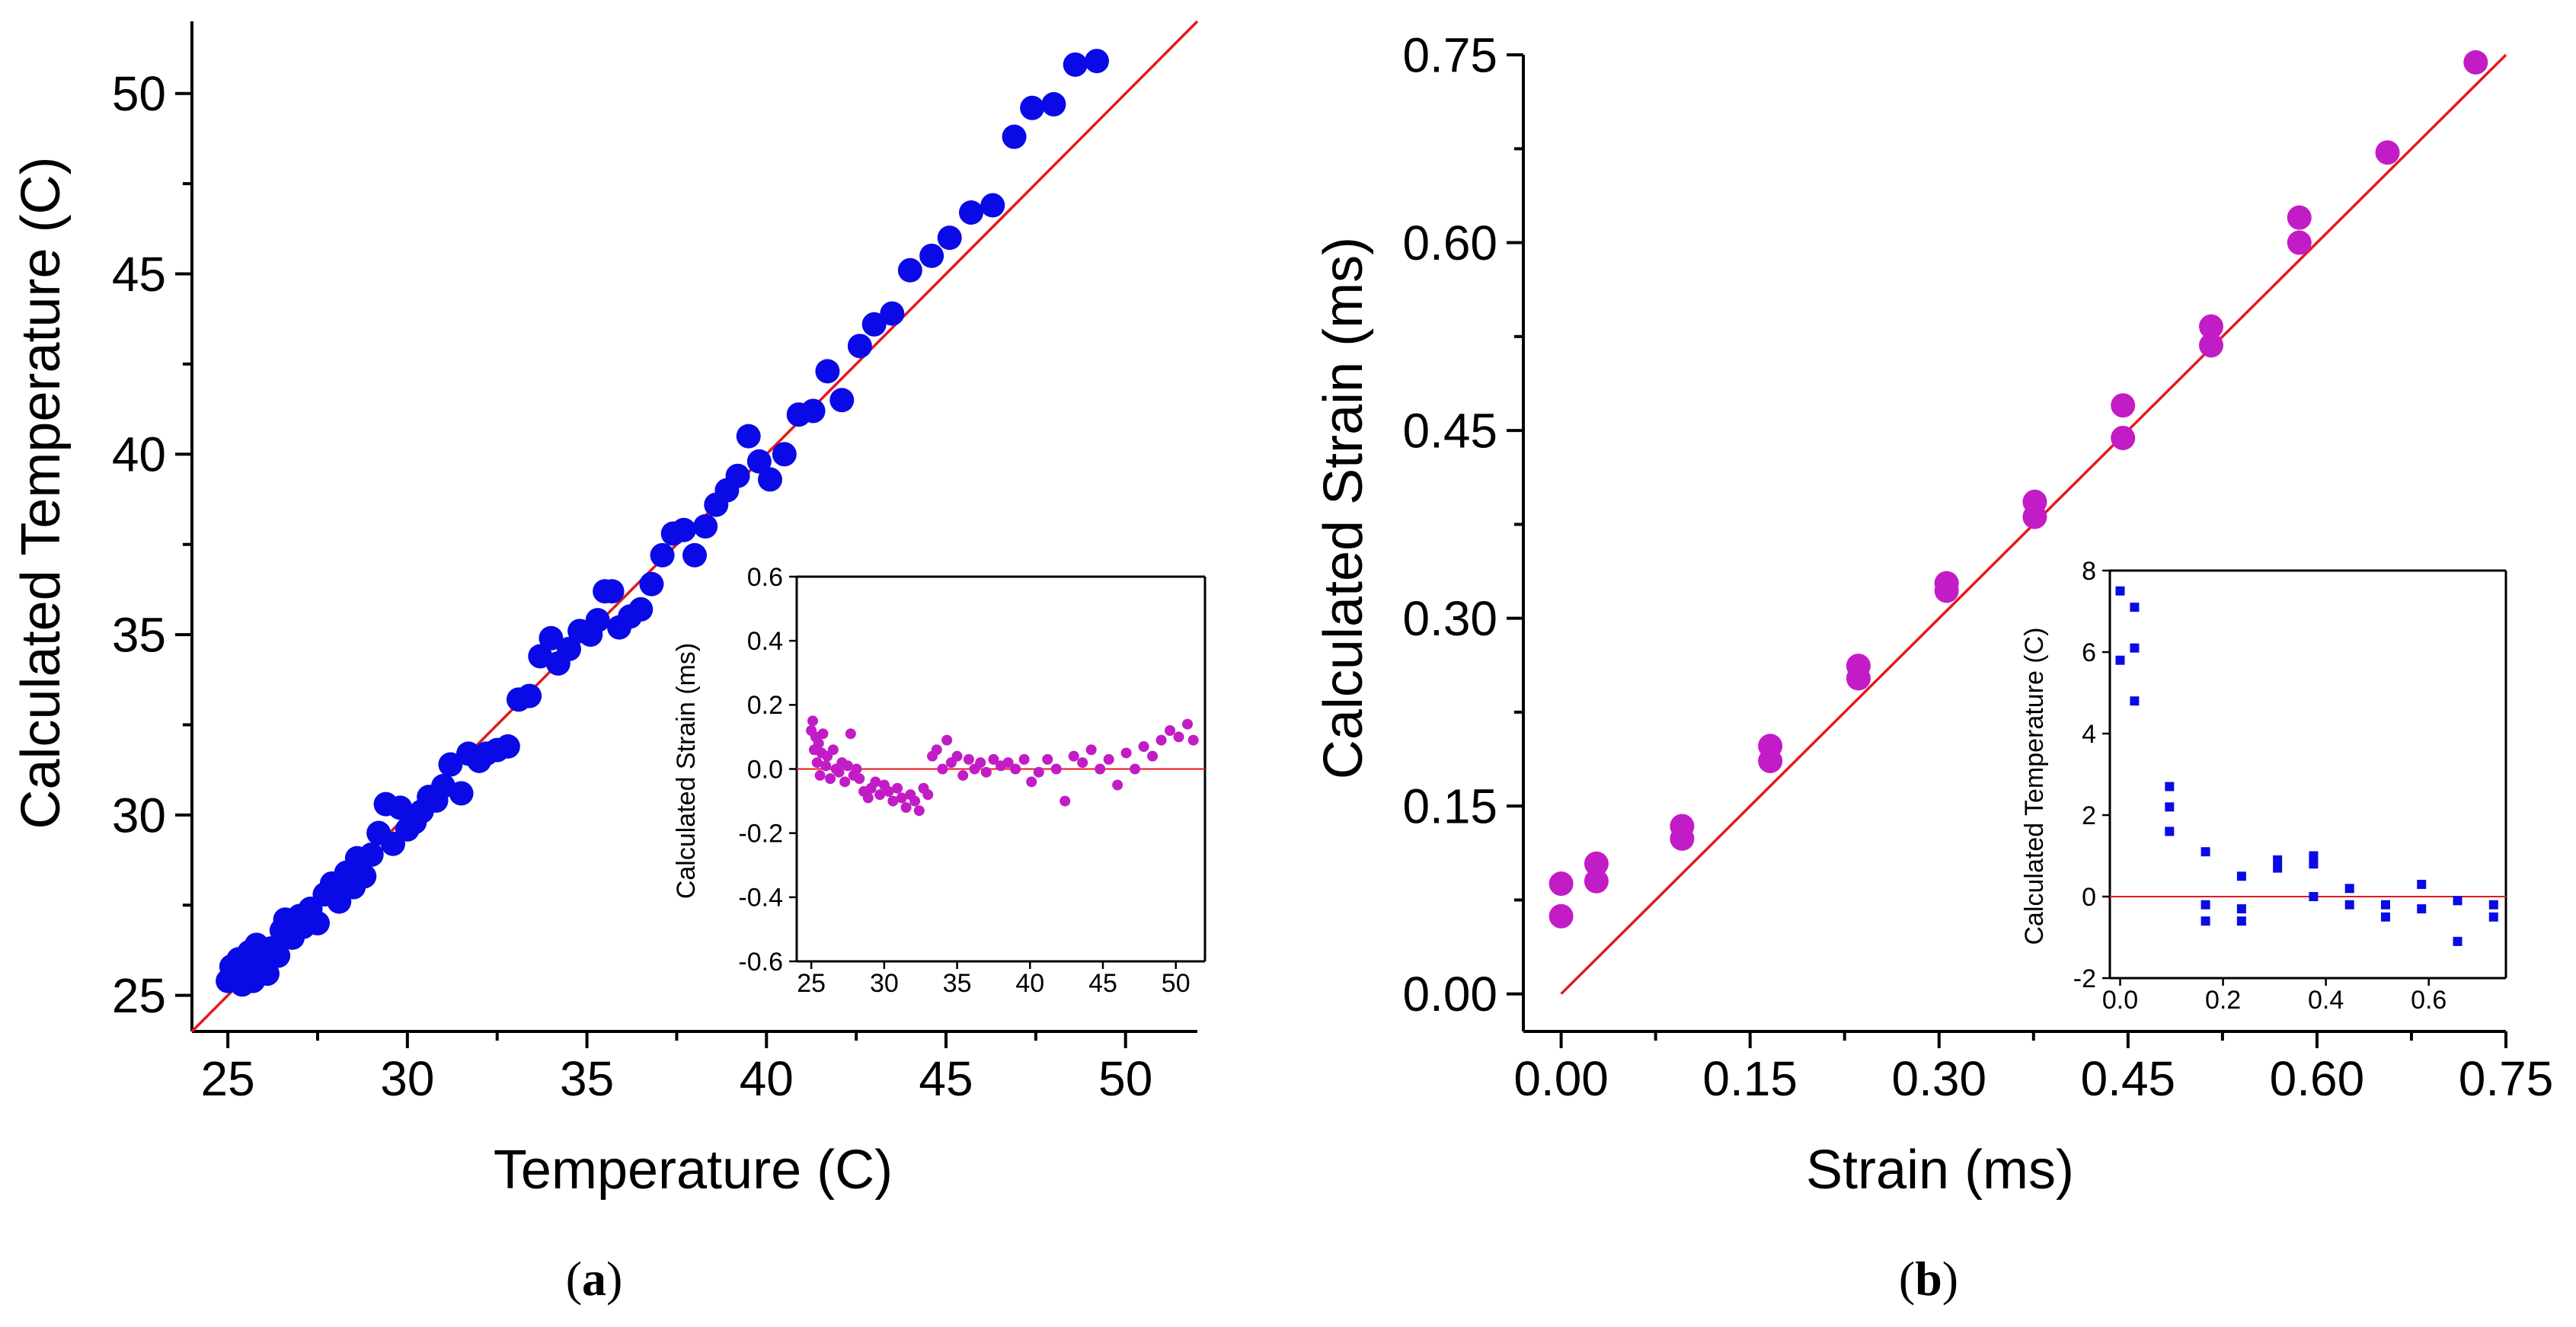 This screenshot has width=2576, height=1327. Describe the element at coordinates (1125, 1078) in the screenshot. I see `panel-a-x-tick-label: 50` at that location.